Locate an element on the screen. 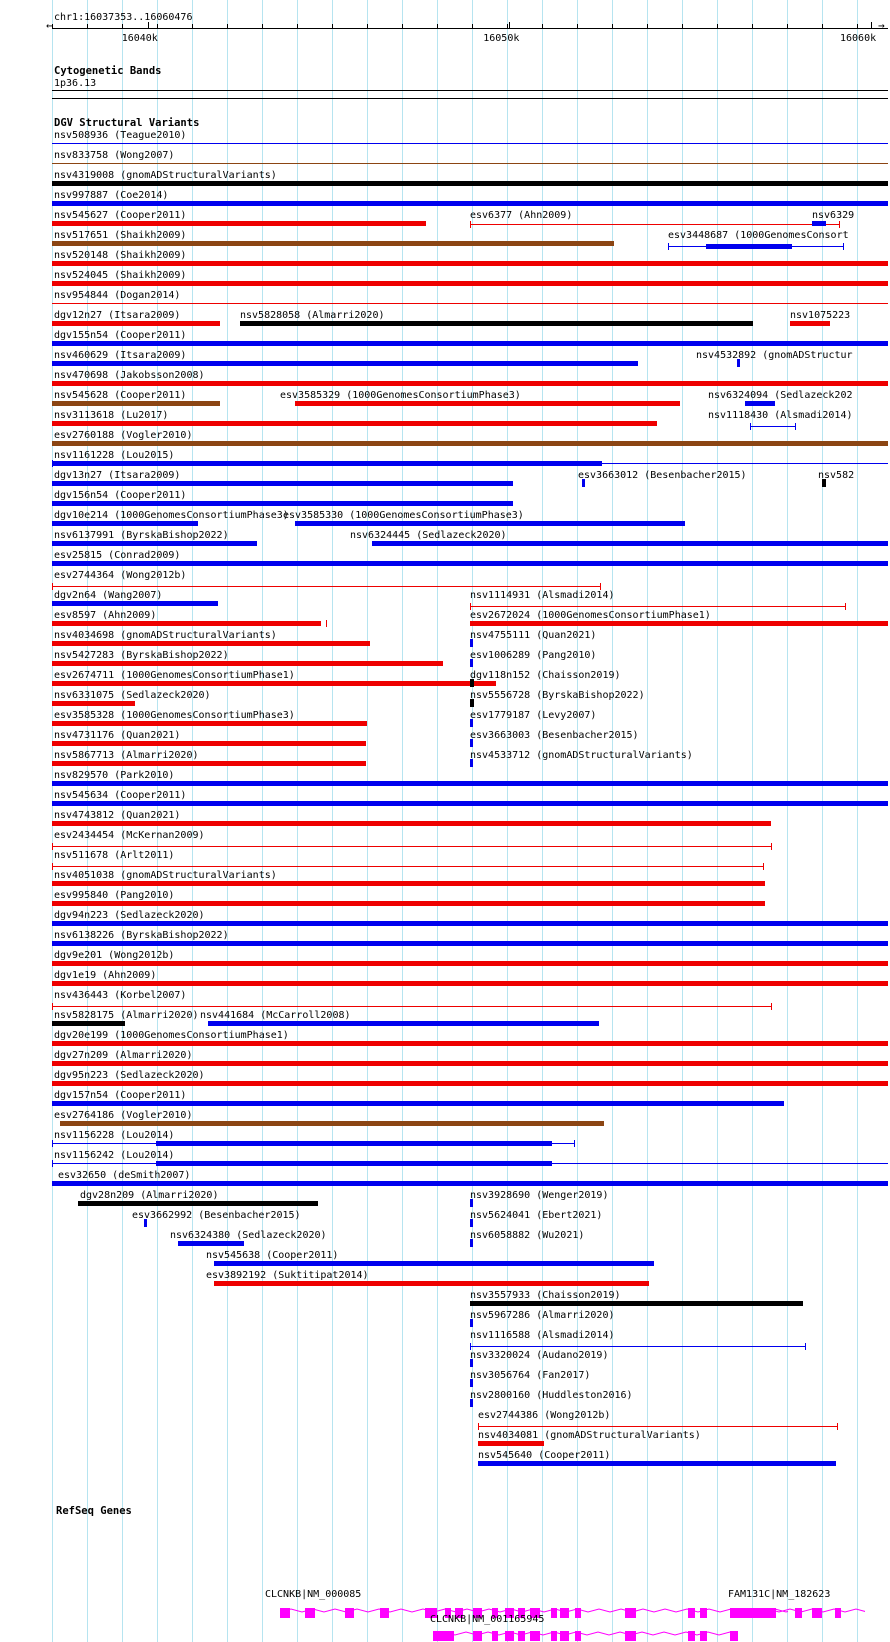 The image size is (890, 1642). dgv-section-title: DGV Structural Variants is located at coordinates (127, 123).